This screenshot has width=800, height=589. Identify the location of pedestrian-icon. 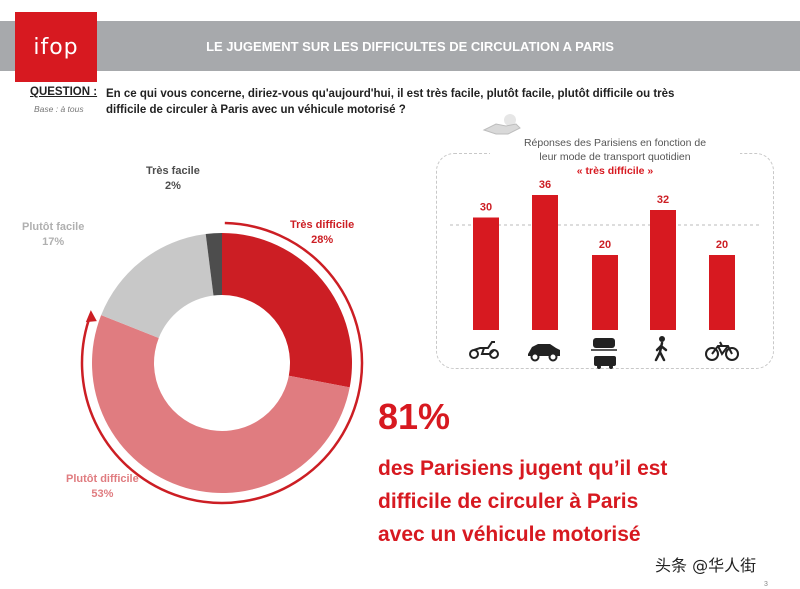
(661, 349).